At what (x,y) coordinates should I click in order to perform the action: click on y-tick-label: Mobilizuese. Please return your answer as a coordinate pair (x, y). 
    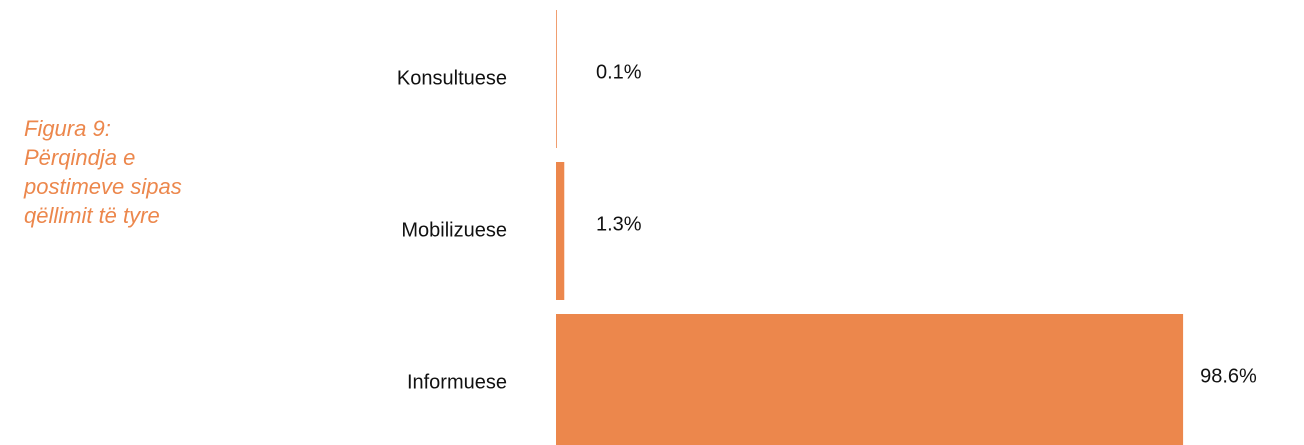
    Looking at the image, I should click on (454, 230).